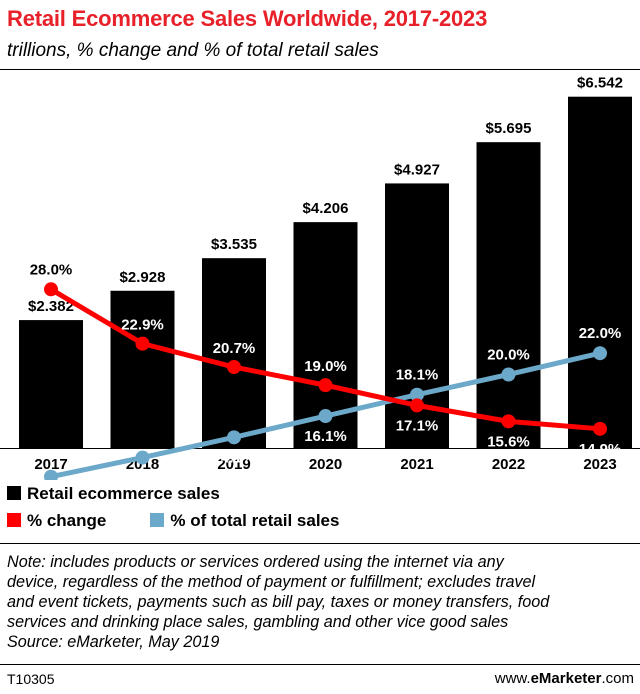 The image size is (640, 694). What do you see at coordinates (325, 366) in the screenshot?
I see `change-label: 19.0%` at bounding box center [325, 366].